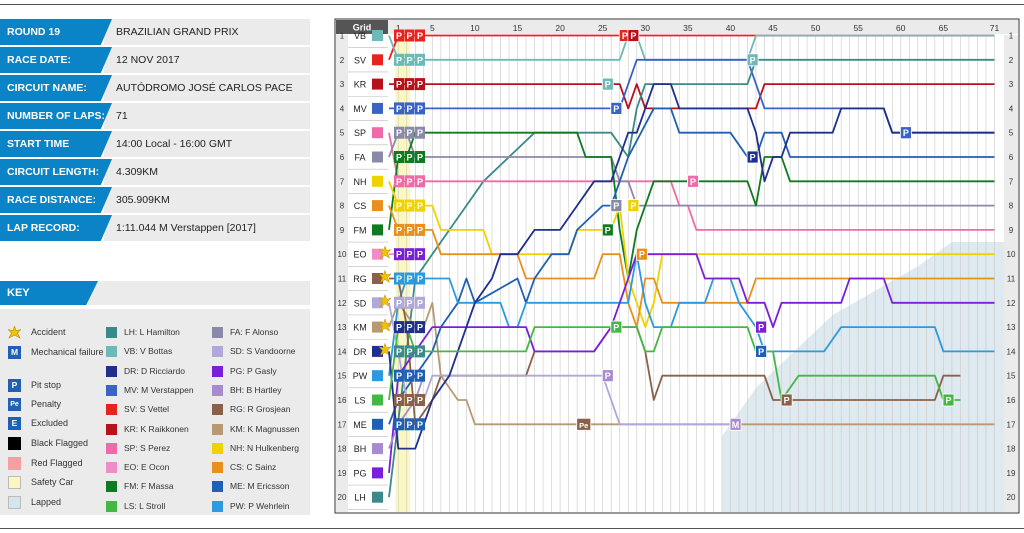 The height and width of the screenshot is (533, 1024). Describe the element at coordinates (342, 206) in the screenshot. I see `position-number-left: 8` at that location.